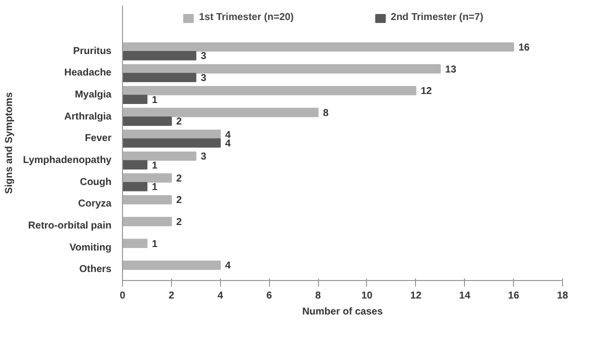 The width and height of the screenshot is (592, 363). Describe the element at coordinates (426, 92) in the screenshot. I see `data-label: 12` at that location.